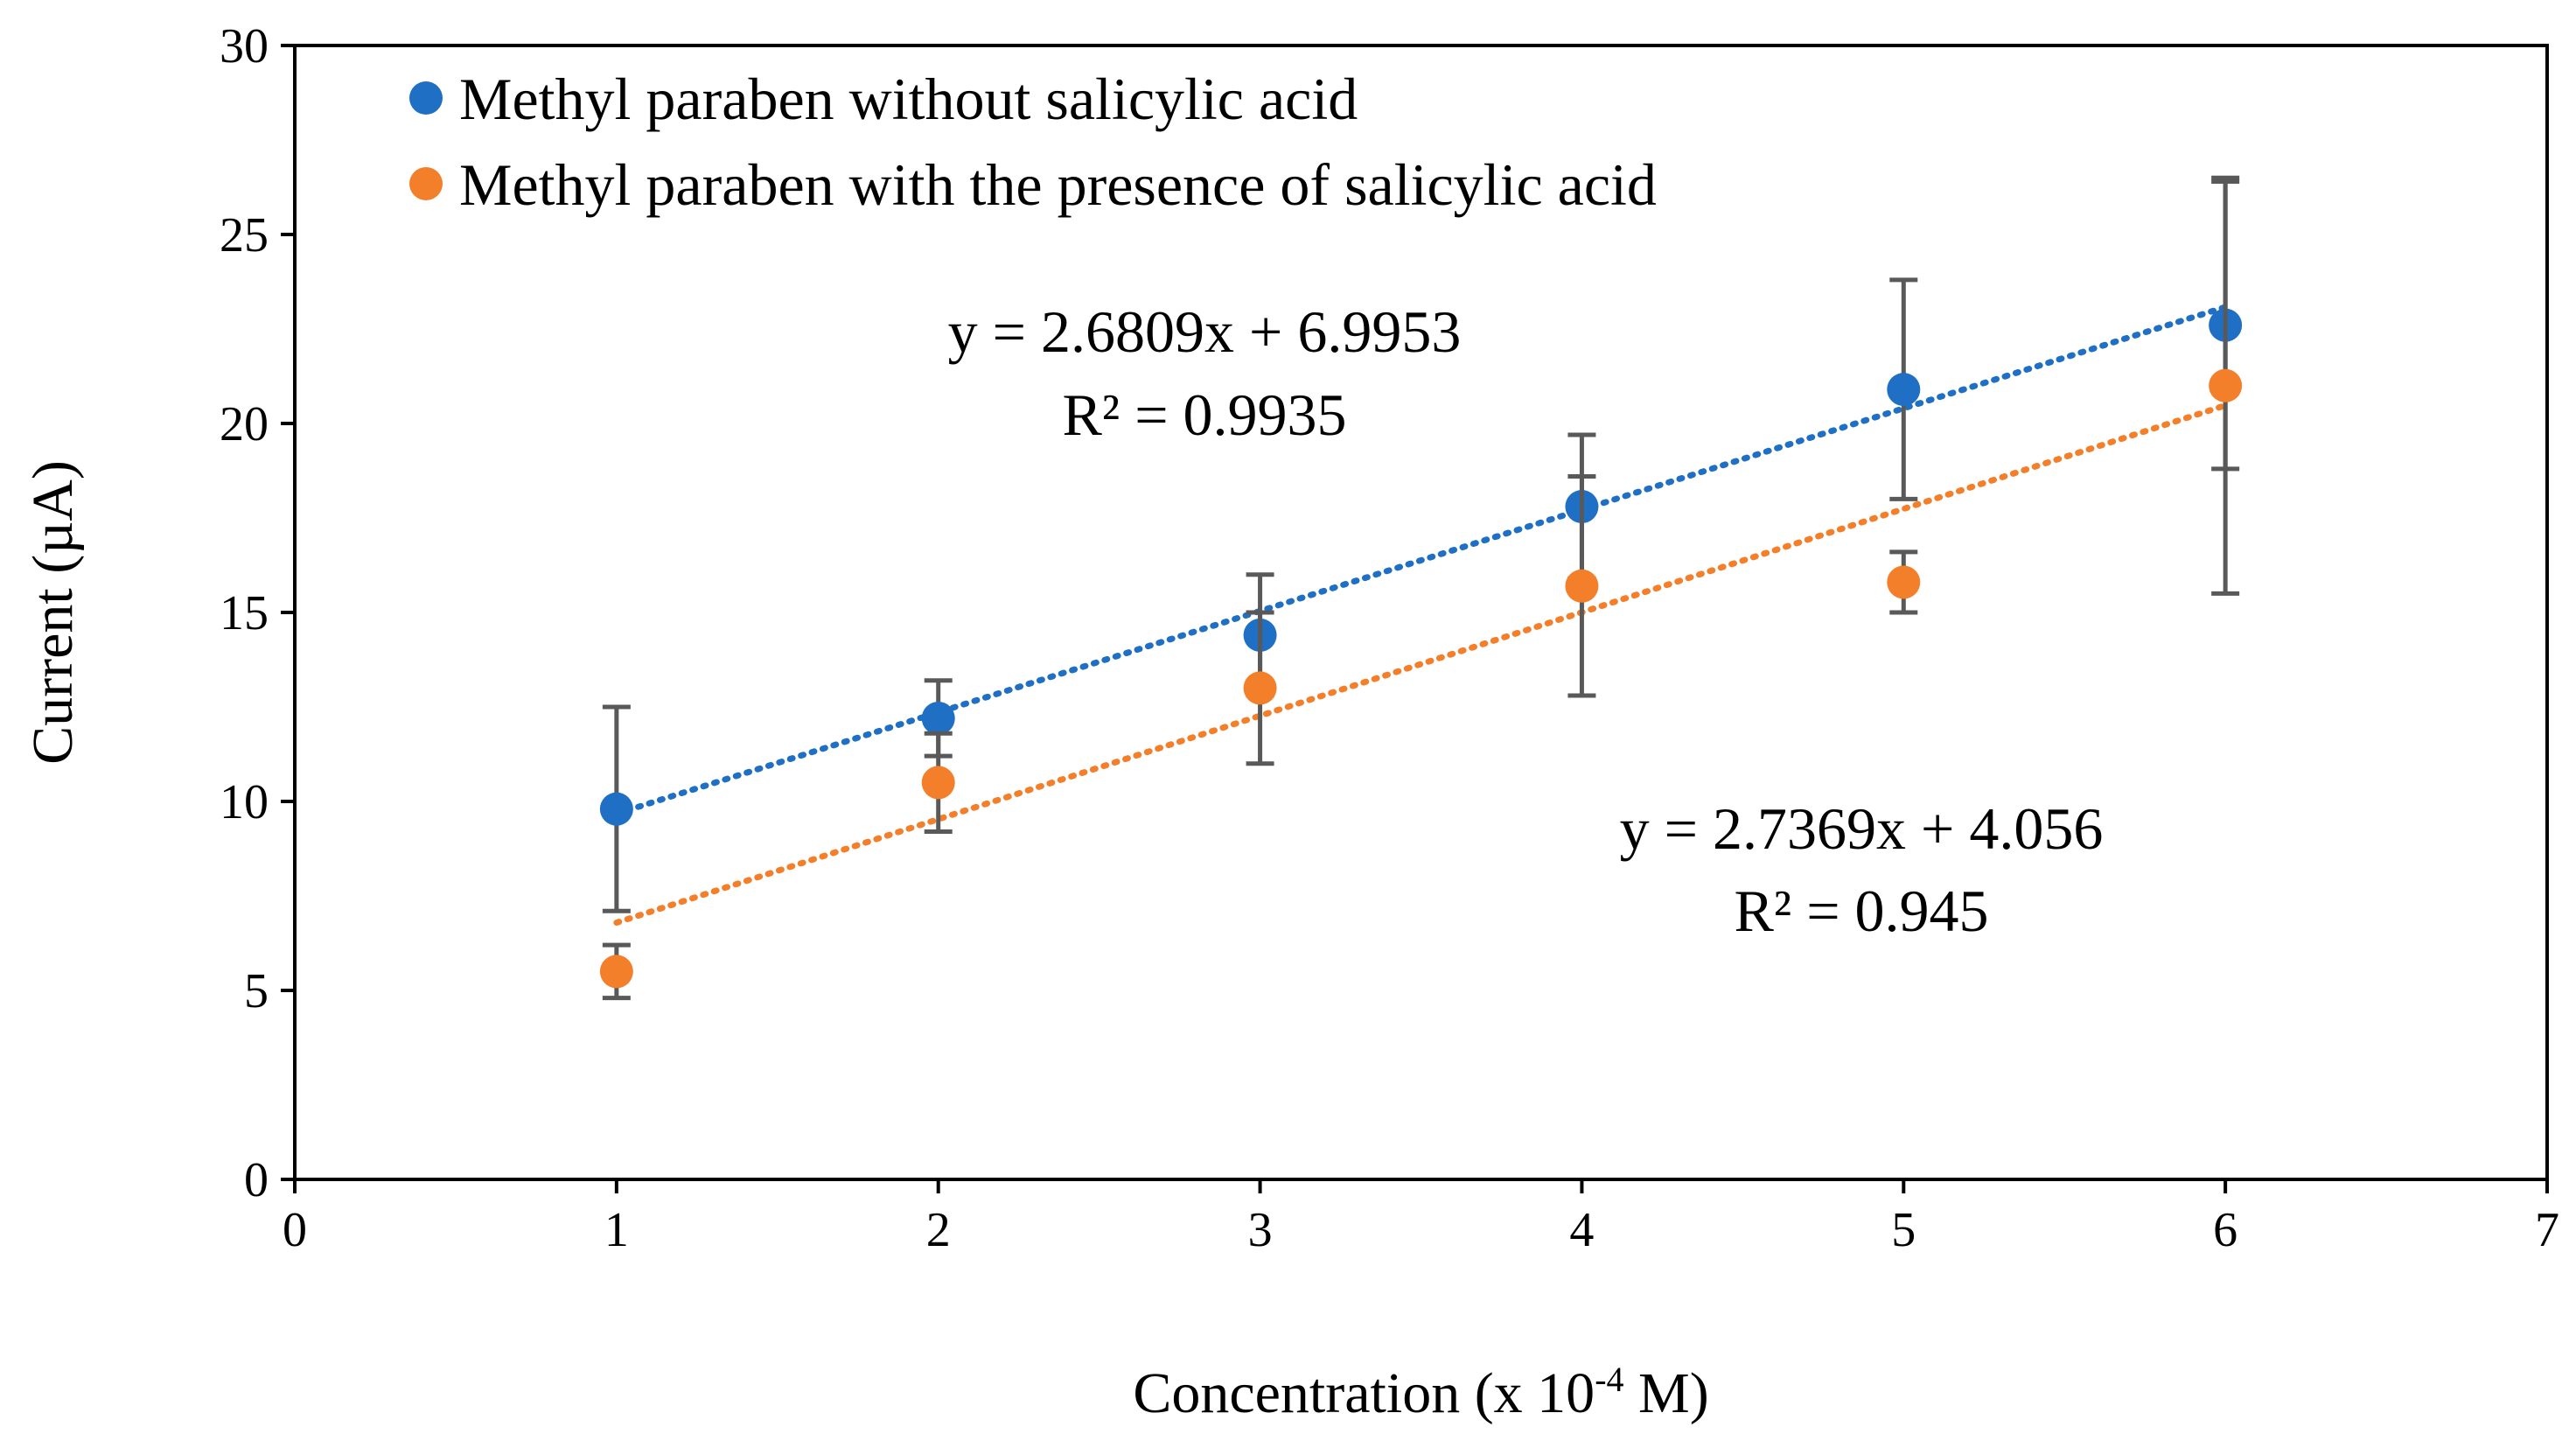 The width and height of the screenshot is (2576, 1448). What do you see at coordinates (1666, 1393) in the screenshot?
I see `x-axis-title-suffix: M)` at bounding box center [1666, 1393].